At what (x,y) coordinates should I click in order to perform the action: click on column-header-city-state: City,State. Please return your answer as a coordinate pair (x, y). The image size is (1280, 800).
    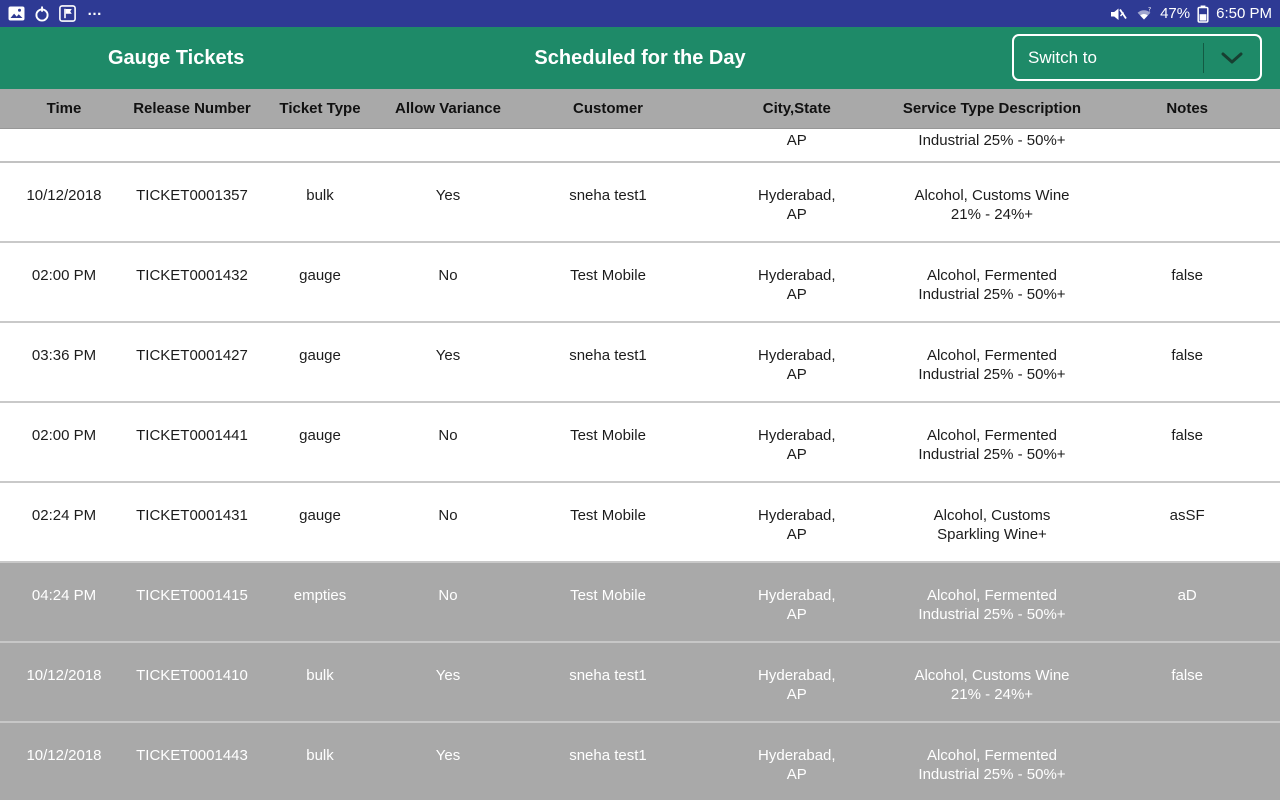
    Looking at the image, I should click on (796, 108).